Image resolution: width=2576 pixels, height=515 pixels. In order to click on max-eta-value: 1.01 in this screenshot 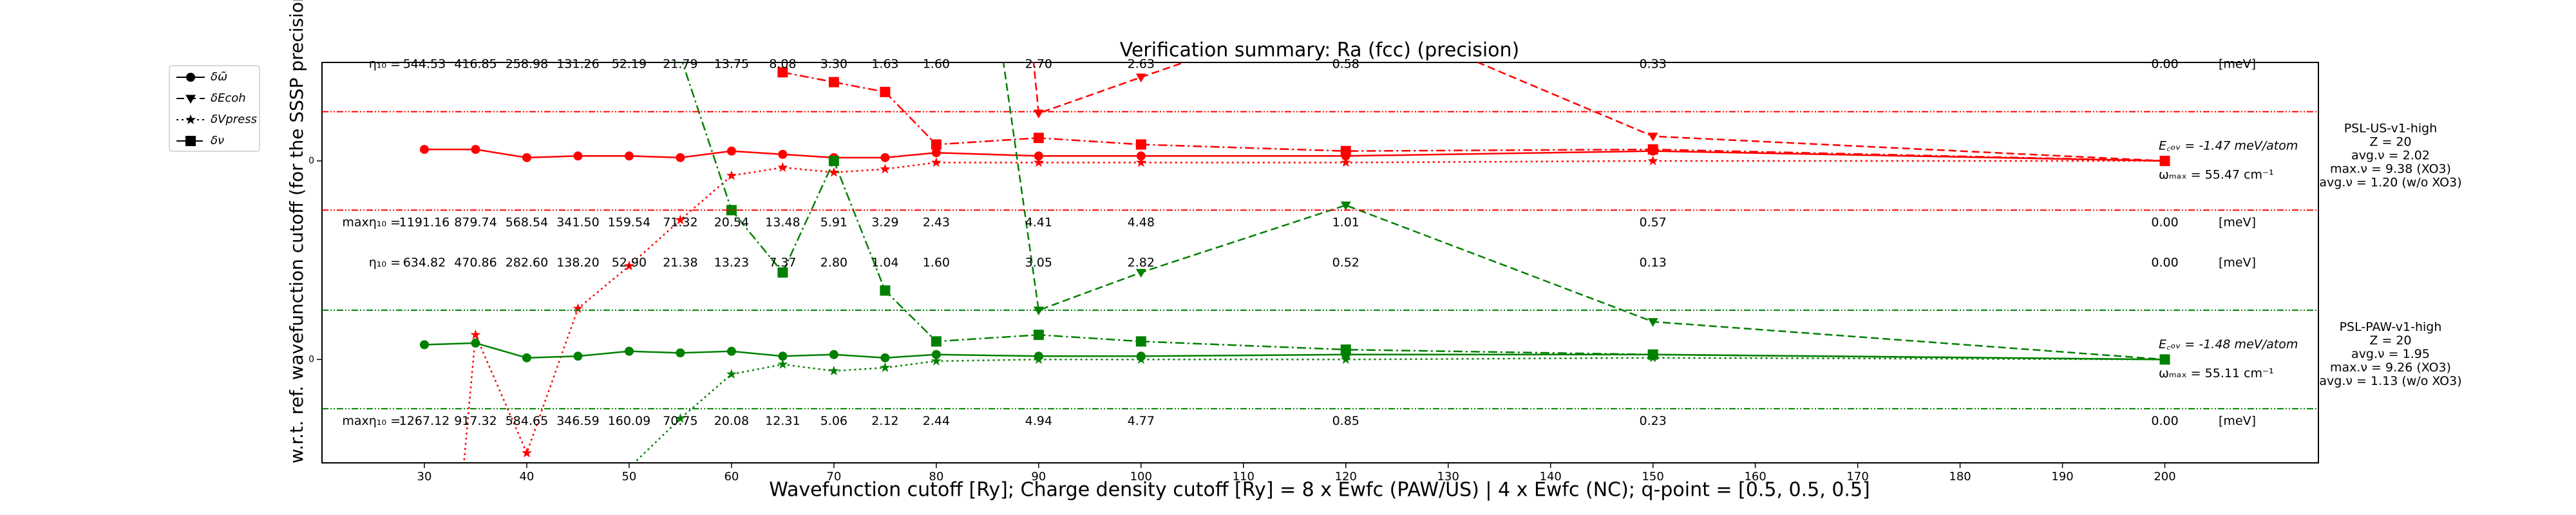, I will do `click(1345, 222)`.